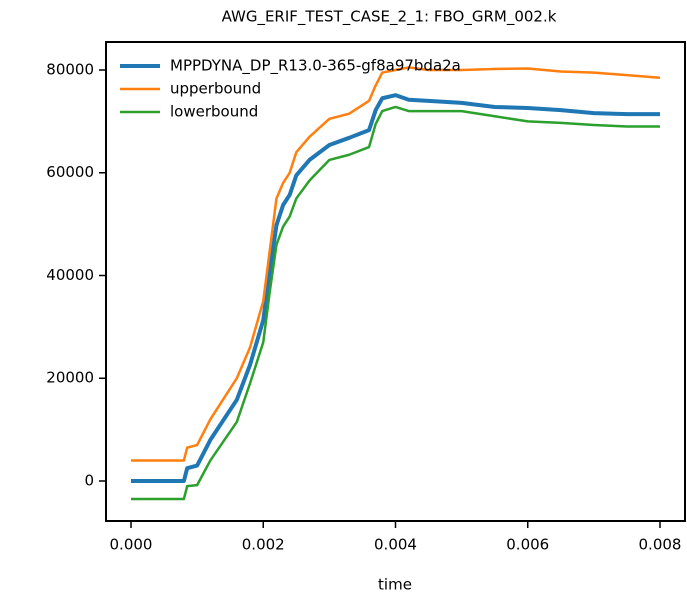 The image size is (687, 604). Describe the element at coordinates (263, 545) in the screenshot. I see `x-tick-label: 0.002` at that location.